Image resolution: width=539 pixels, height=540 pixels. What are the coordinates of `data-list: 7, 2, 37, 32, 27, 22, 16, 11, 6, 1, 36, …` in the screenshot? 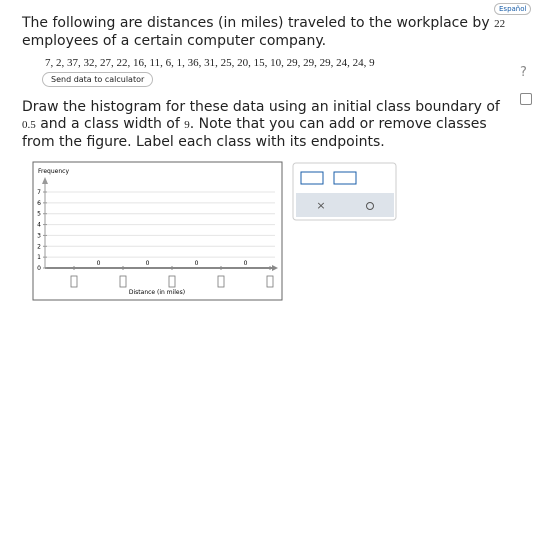 It's located at (210, 63).